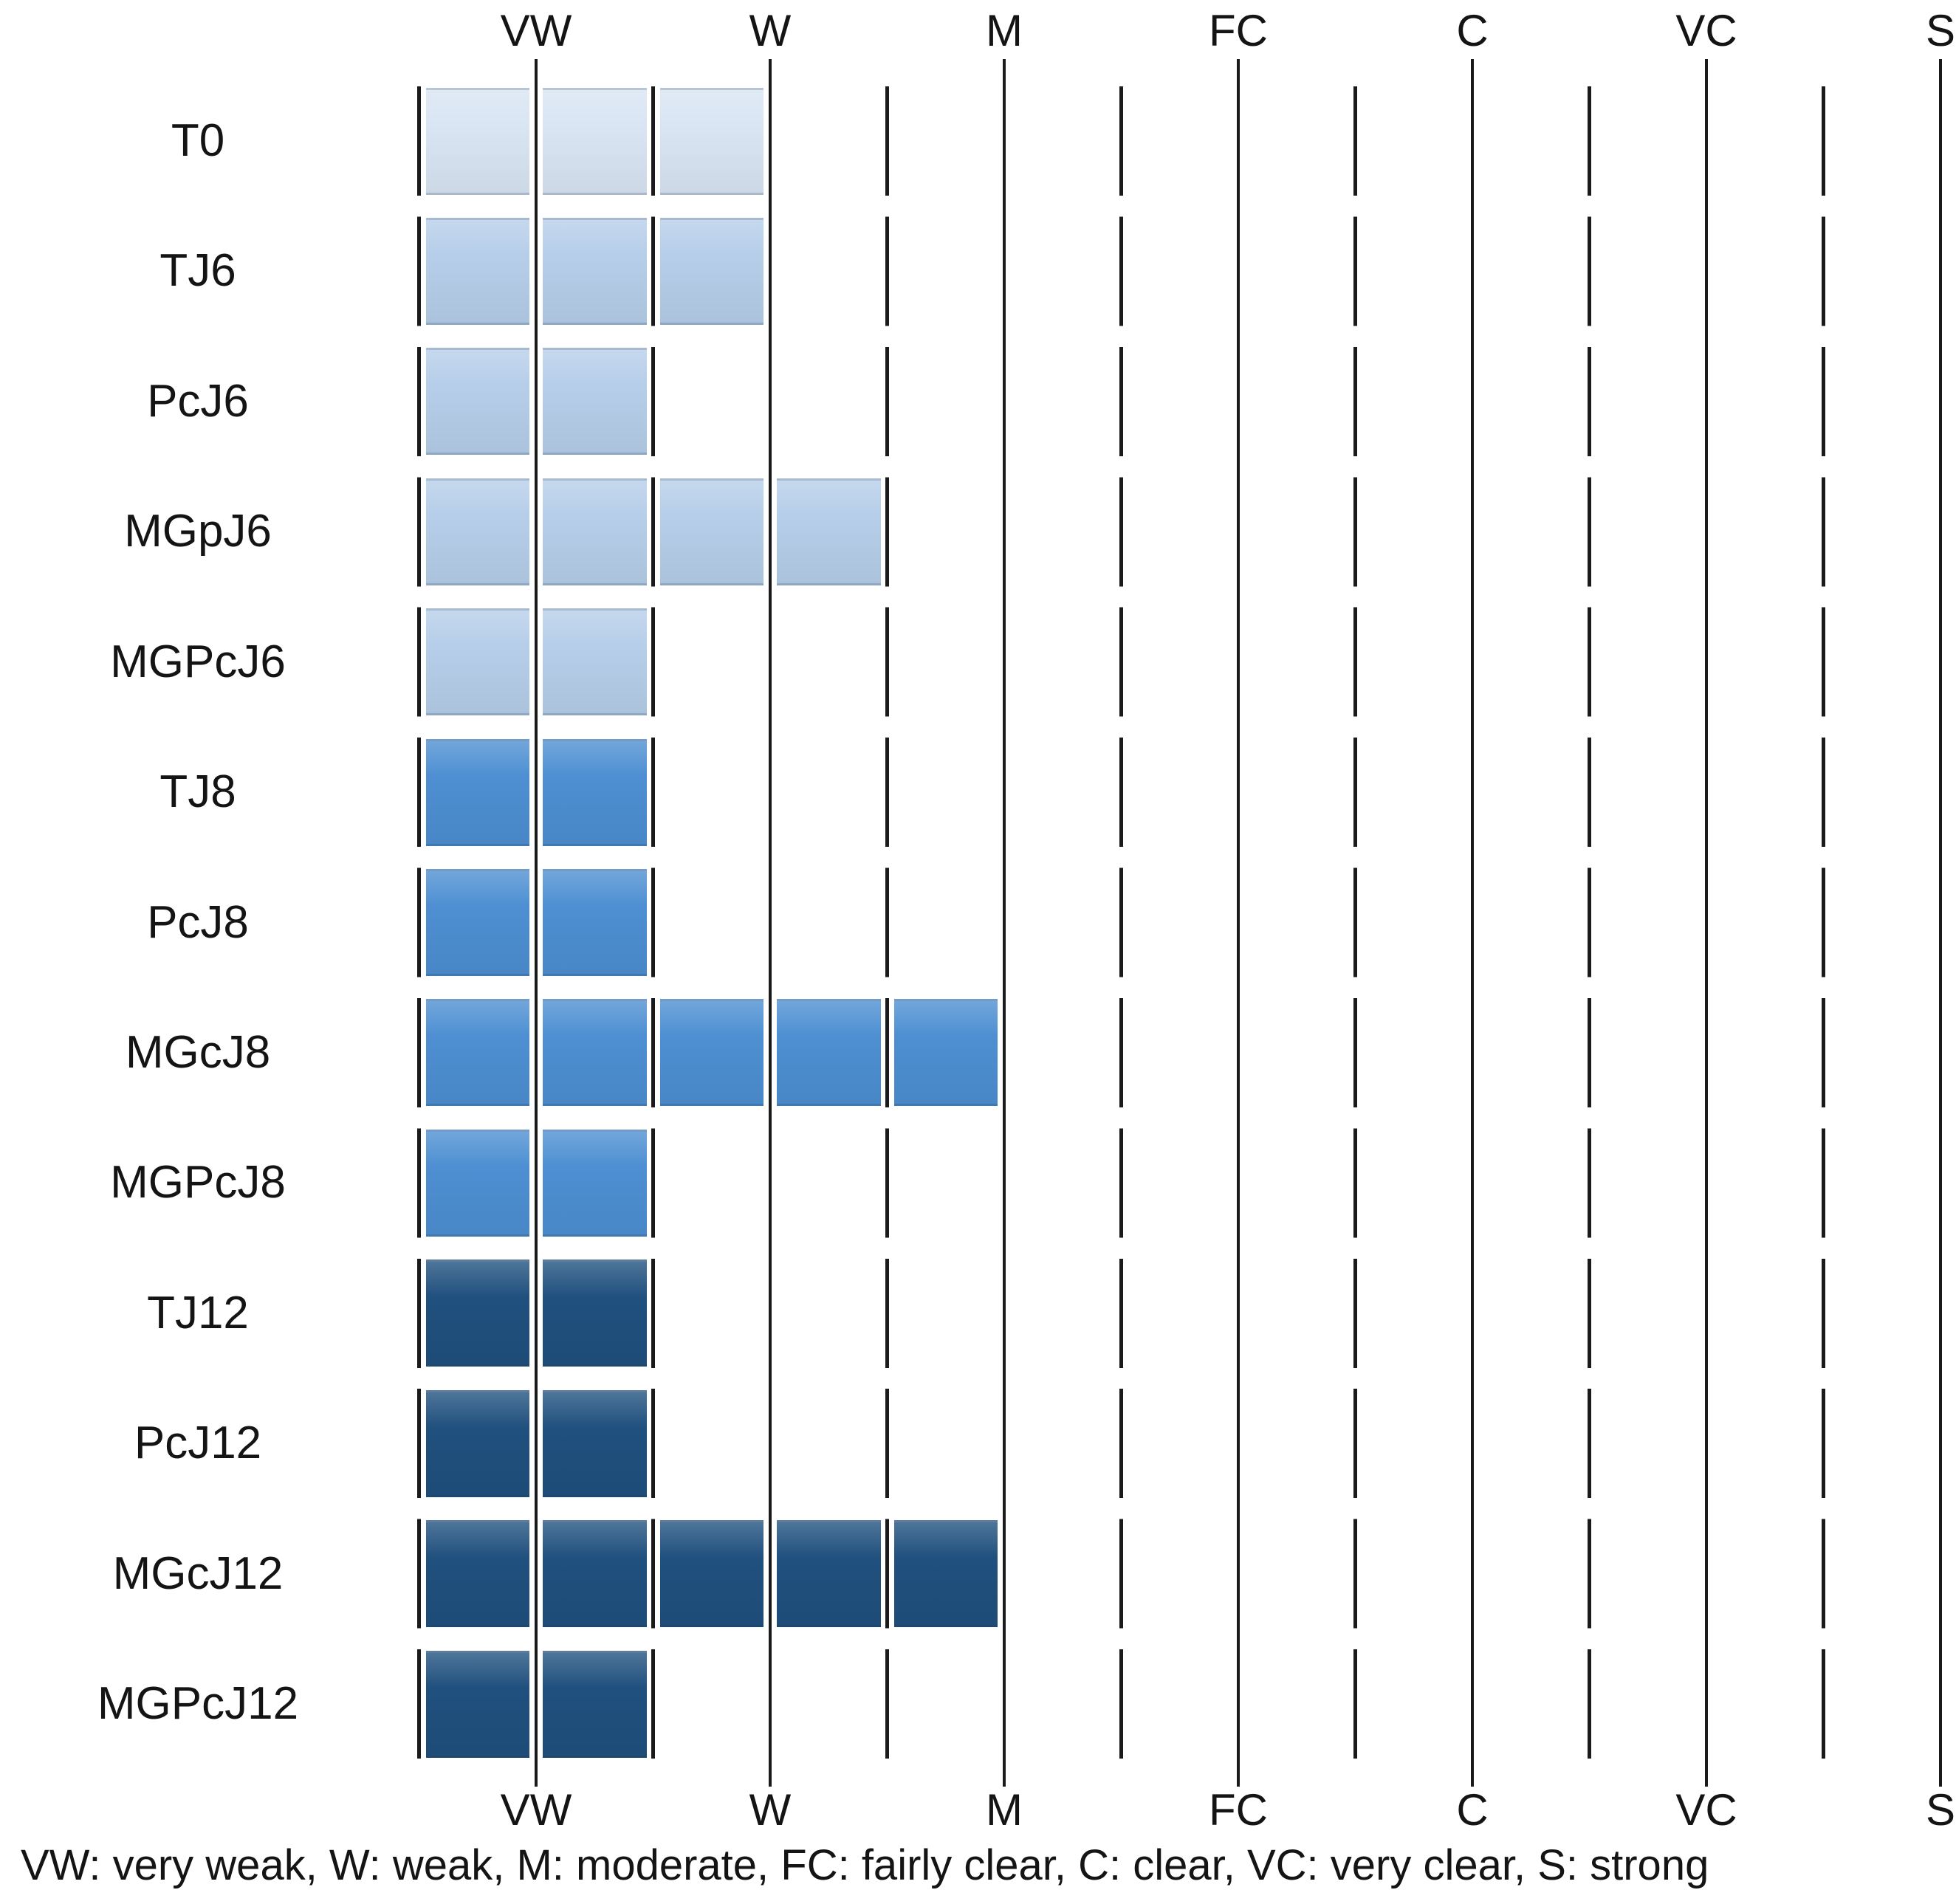  What do you see at coordinates (198, 662) in the screenshot?
I see `row-label-MGPcJ6: MGPcJ6` at bounding box center [198, 662].